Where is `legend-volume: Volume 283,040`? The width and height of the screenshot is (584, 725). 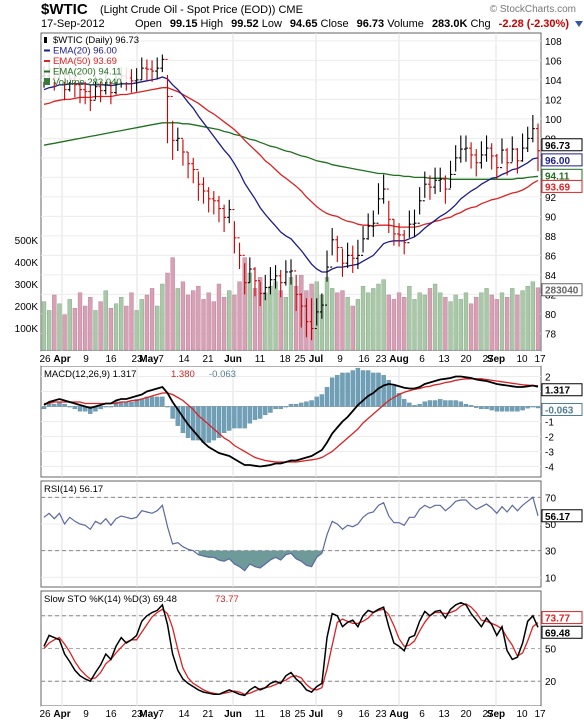 legend-volume: Volume 283,040 is located at coordinates (87, 82).